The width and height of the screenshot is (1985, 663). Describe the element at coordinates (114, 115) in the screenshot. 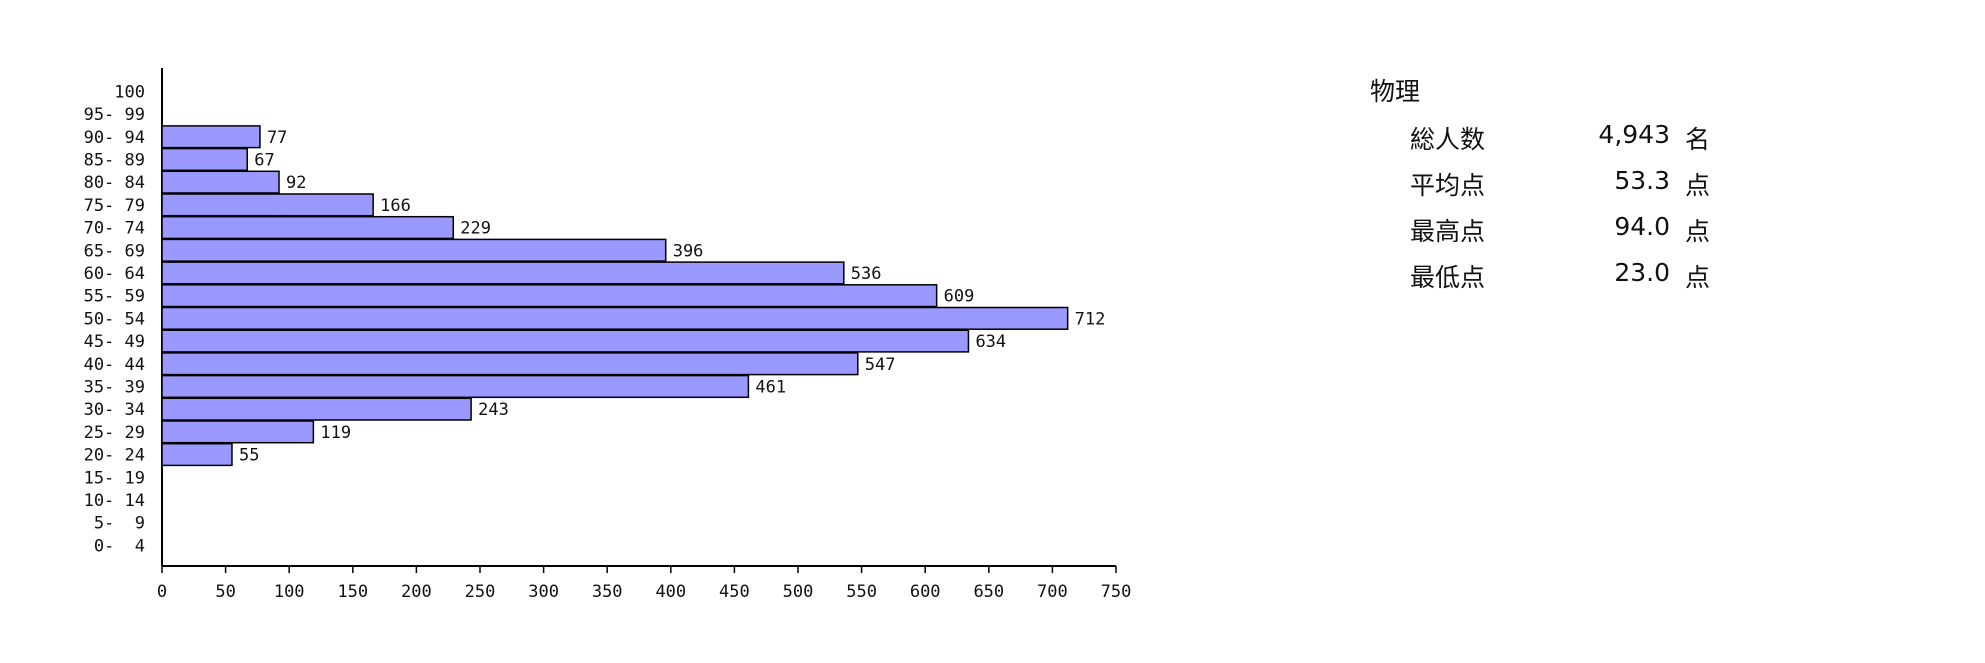

I see `y-tick-label: 95- 99` at that location.